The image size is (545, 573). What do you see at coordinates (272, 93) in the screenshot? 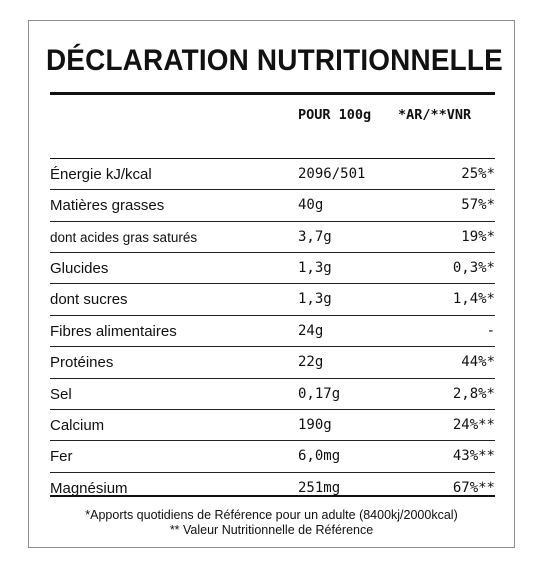
I see `title-divider` at bounding box center [272, 93].